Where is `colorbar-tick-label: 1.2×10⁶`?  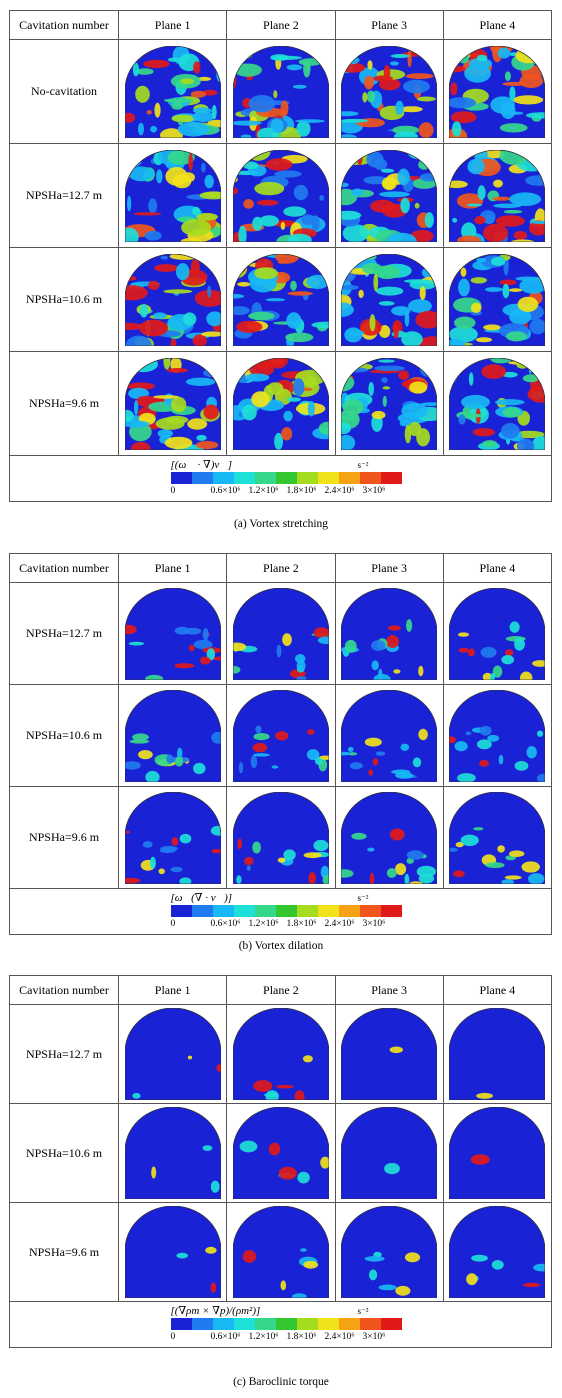
colorbar-tick-label: 1.2×10⁶ is located at coordinates (263, 491).